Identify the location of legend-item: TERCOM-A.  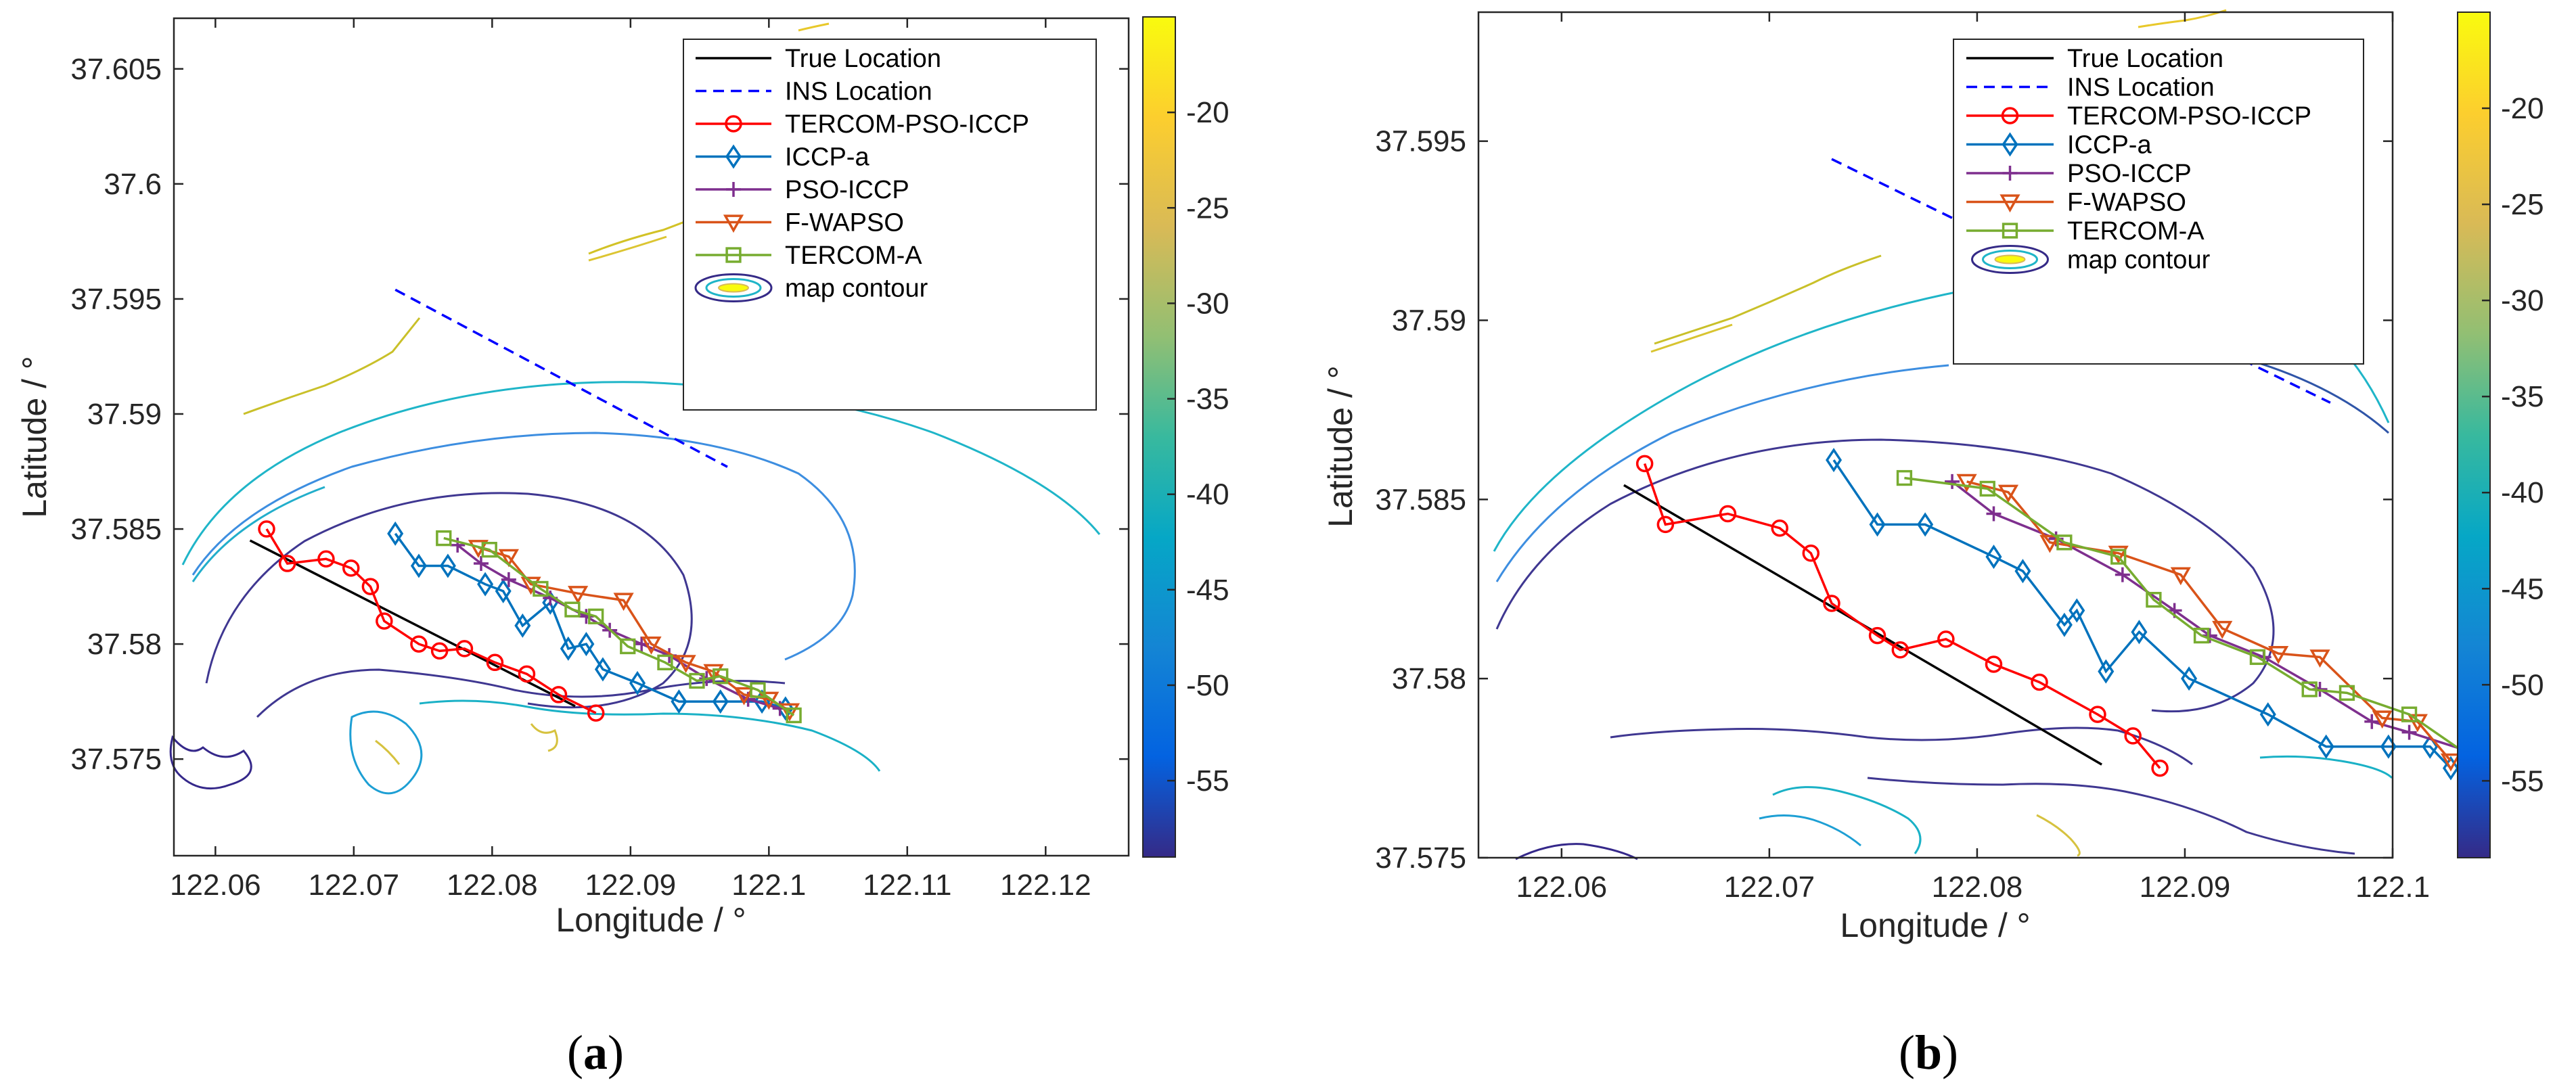
(809, 255).